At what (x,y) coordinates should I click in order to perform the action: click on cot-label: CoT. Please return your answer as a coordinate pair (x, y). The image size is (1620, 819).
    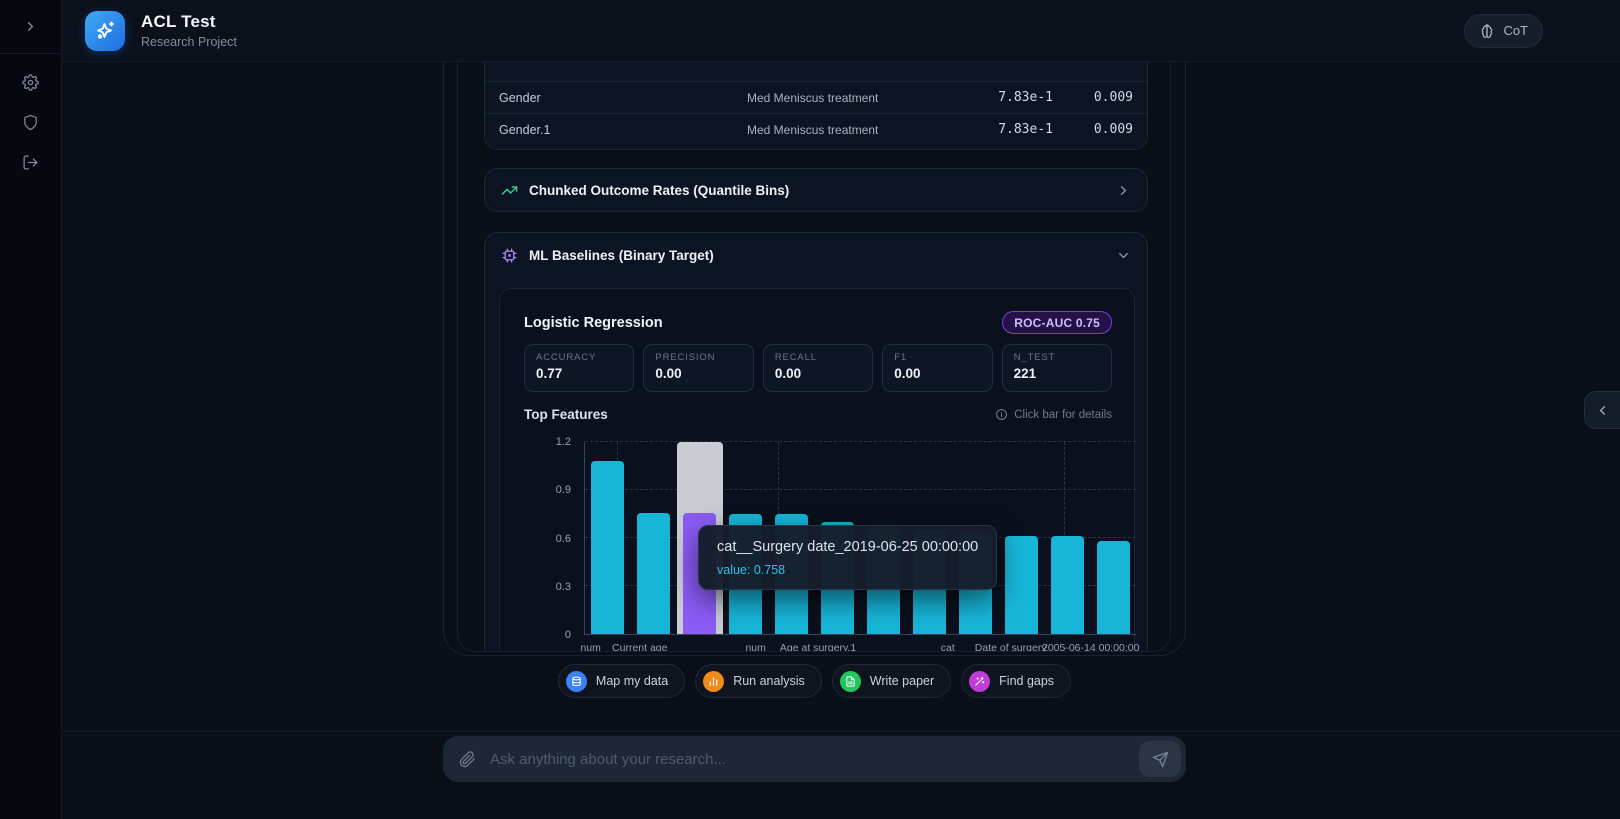
    Looking at the image, I should click on (1515, 30).